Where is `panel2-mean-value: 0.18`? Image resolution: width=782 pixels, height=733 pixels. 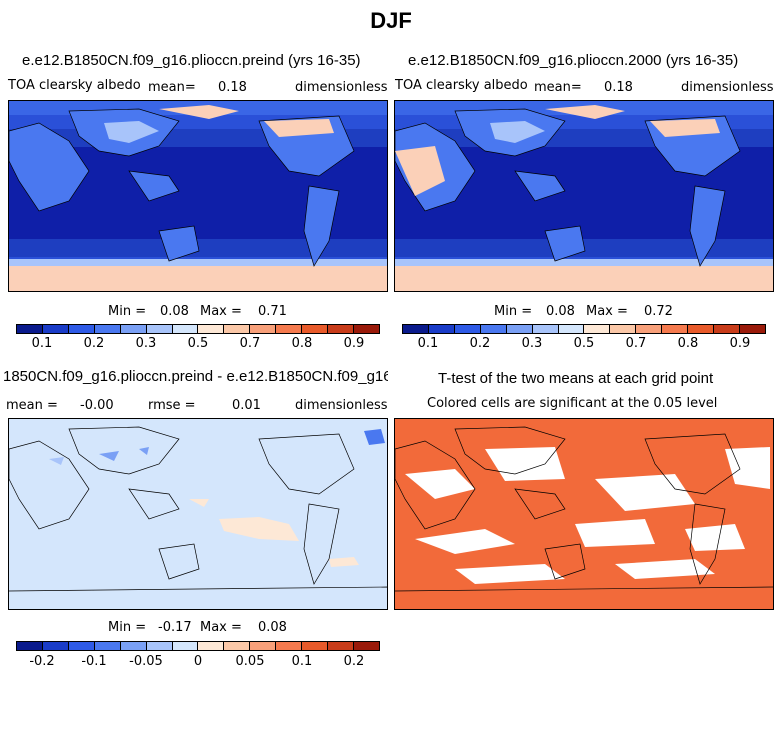
panel2-mean-value: 0.18 is located at coordinates (618, 87).